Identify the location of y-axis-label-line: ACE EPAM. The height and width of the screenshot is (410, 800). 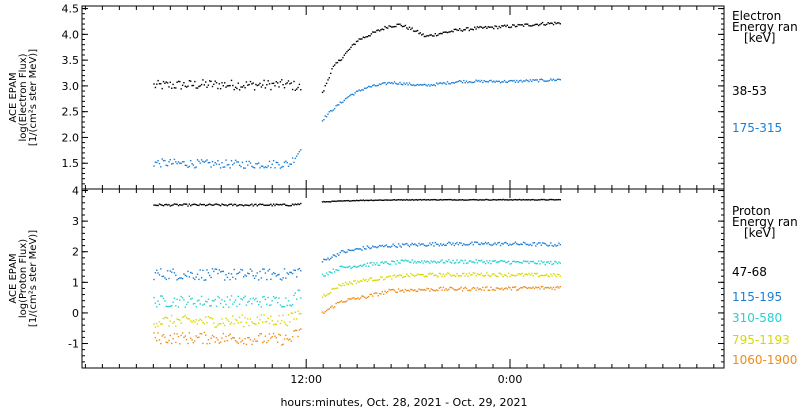
(13, 97).